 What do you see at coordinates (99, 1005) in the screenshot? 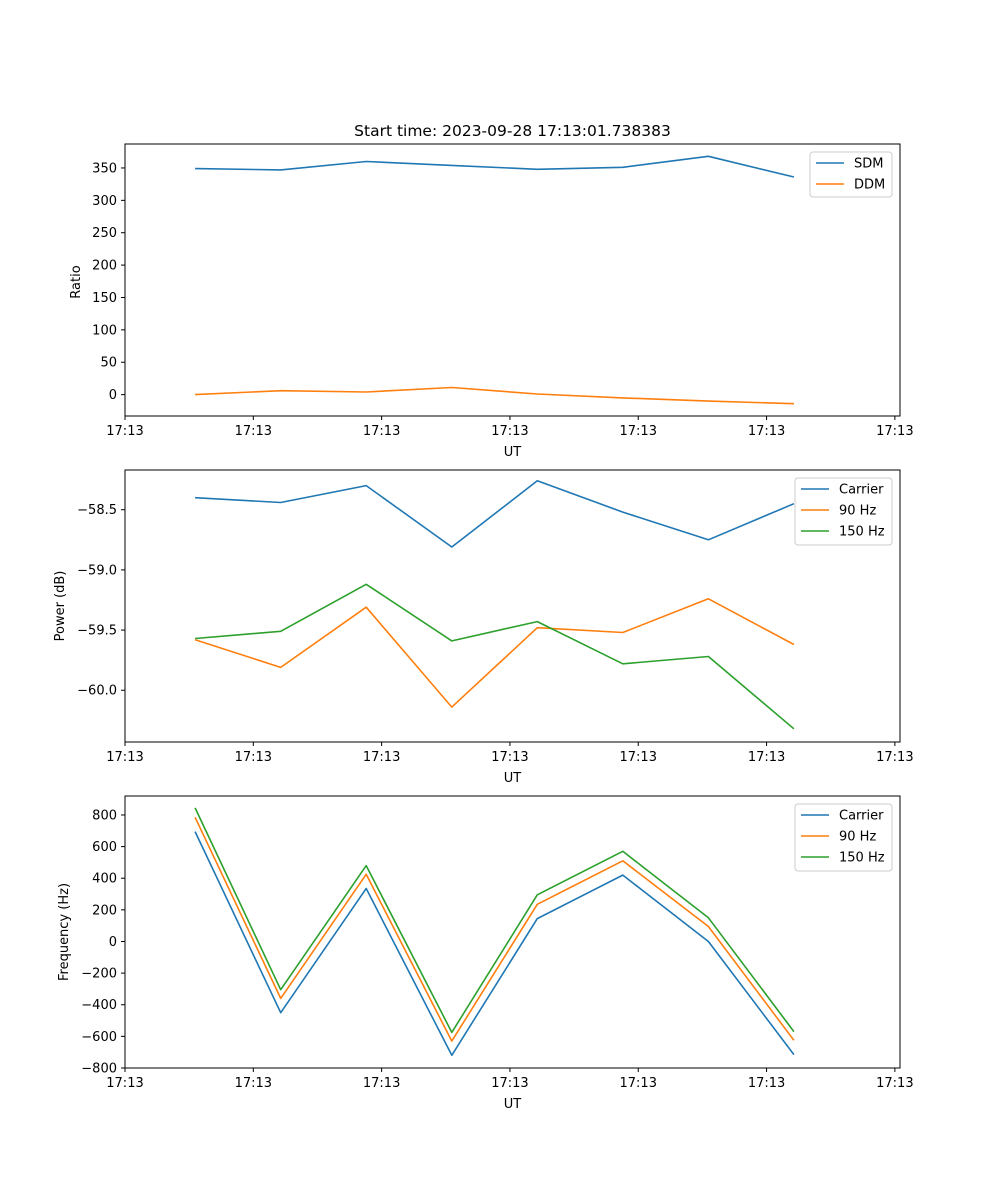
I see `y-tick-label: −400` at bounding box center [99, 1005].